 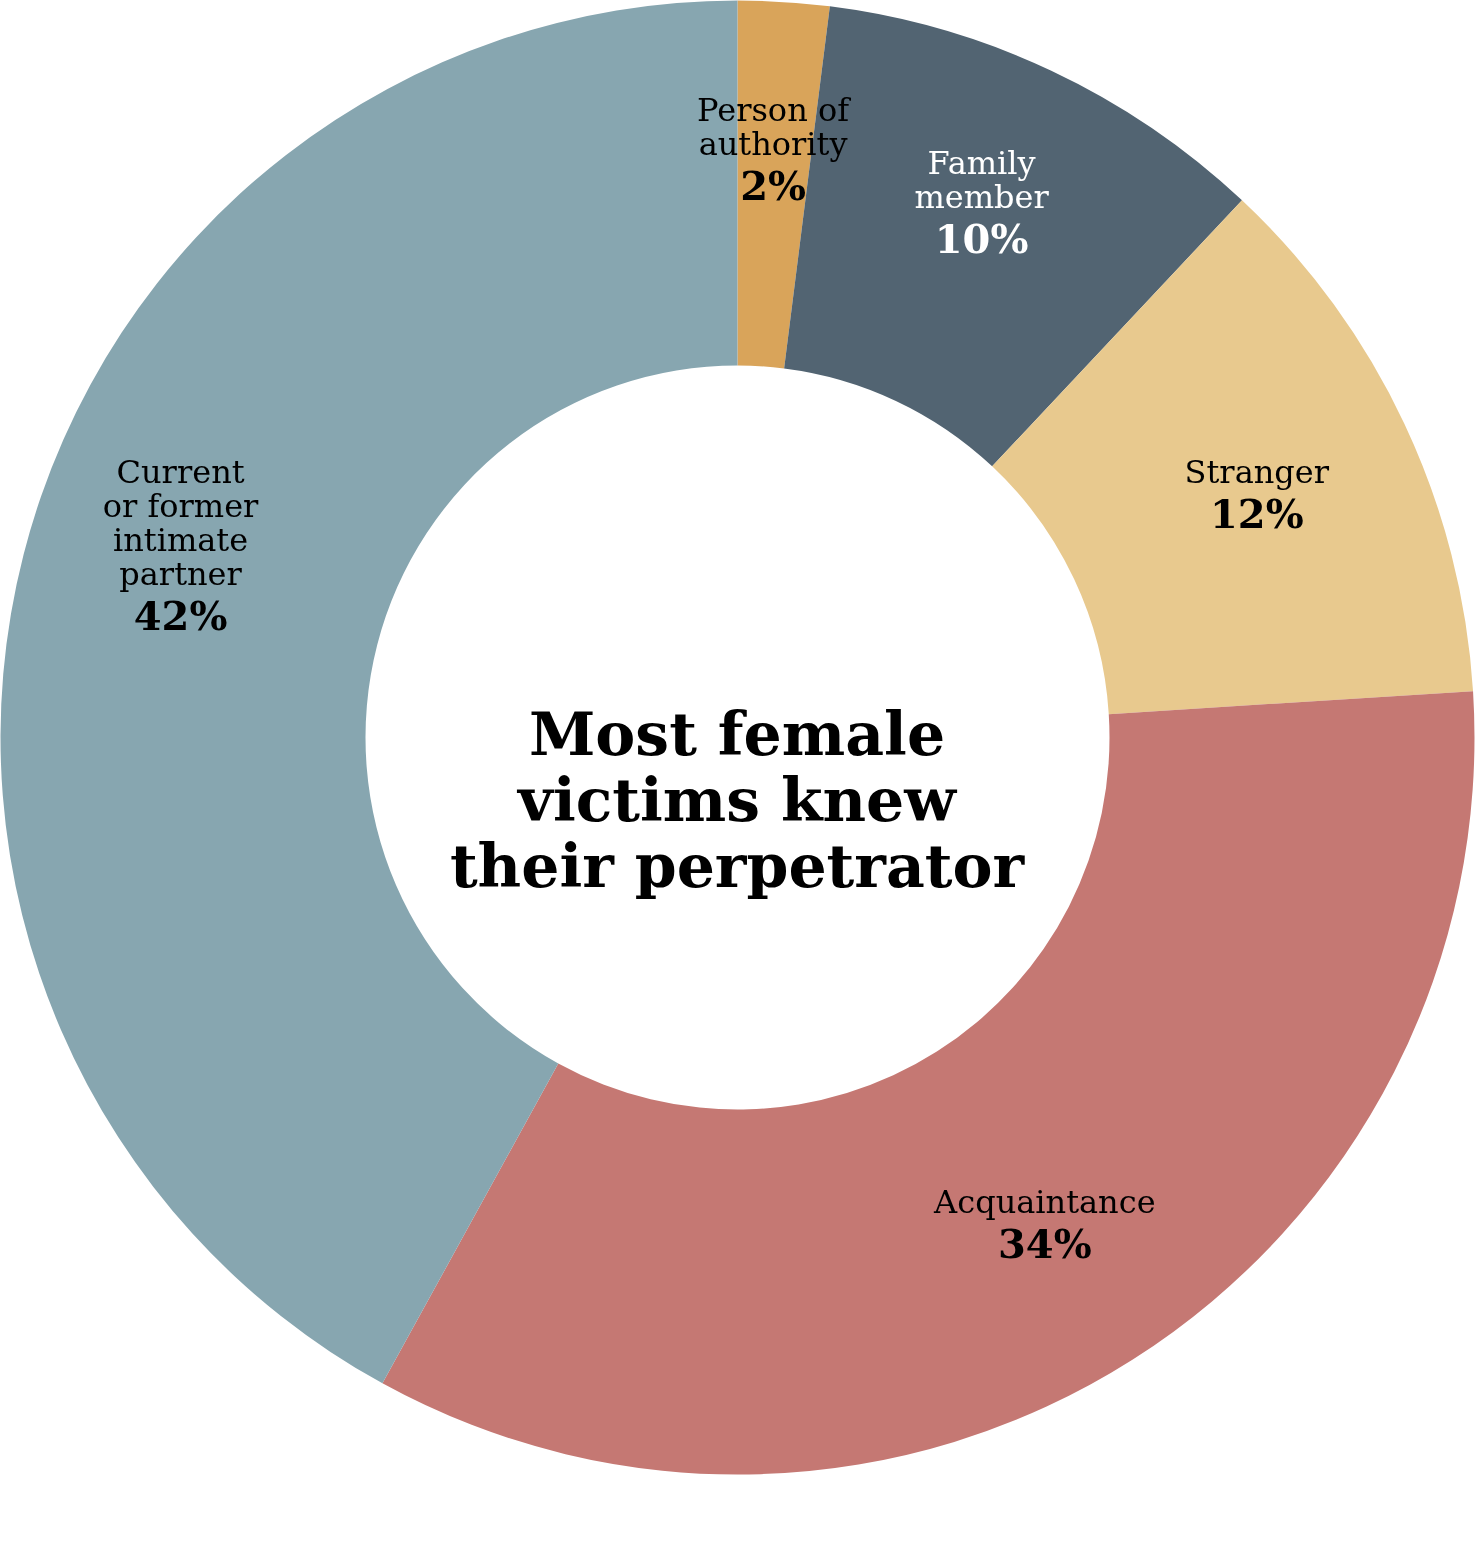 I want to click on data-label: 42%, so click(x=180, y=616).